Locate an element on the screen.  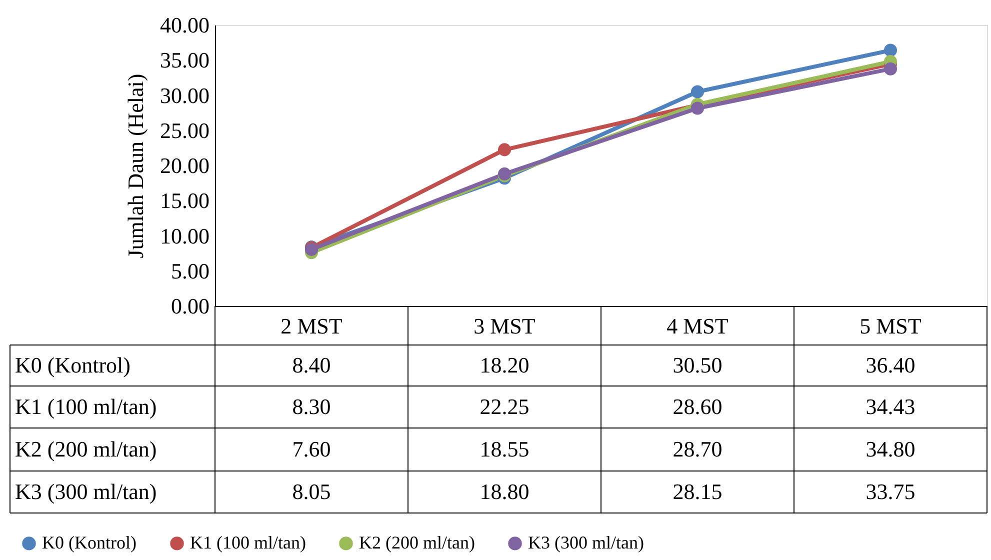
x-tick-label: 3 MST is located at coordinates (505, 326).